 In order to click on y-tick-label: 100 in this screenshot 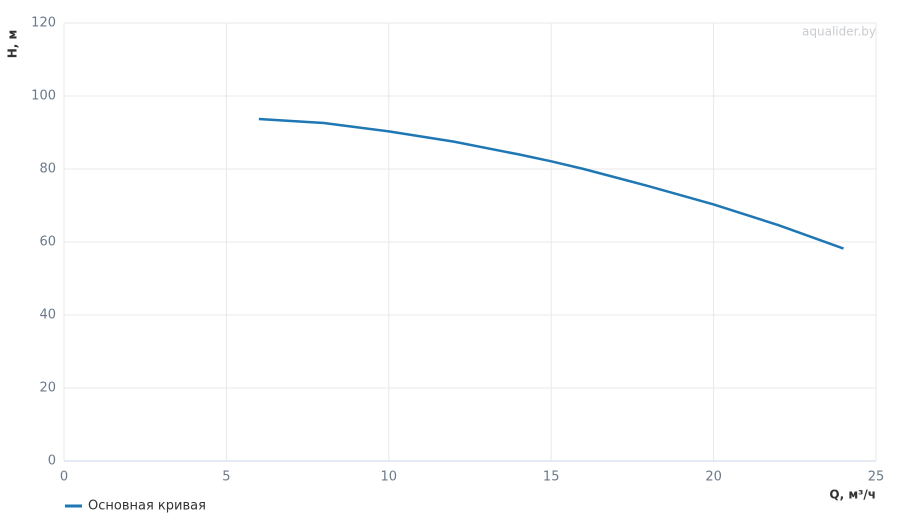, I will do `click(43, 96)`.